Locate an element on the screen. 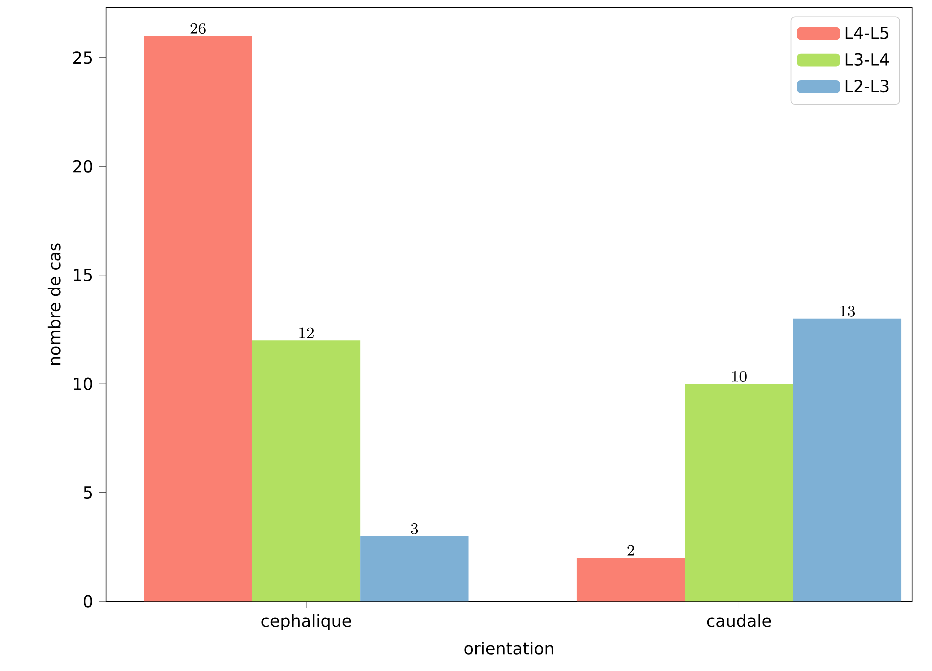 This screenshot has height=671, width=932. y-tick-label: 10 is located at coordinates (83, 384).